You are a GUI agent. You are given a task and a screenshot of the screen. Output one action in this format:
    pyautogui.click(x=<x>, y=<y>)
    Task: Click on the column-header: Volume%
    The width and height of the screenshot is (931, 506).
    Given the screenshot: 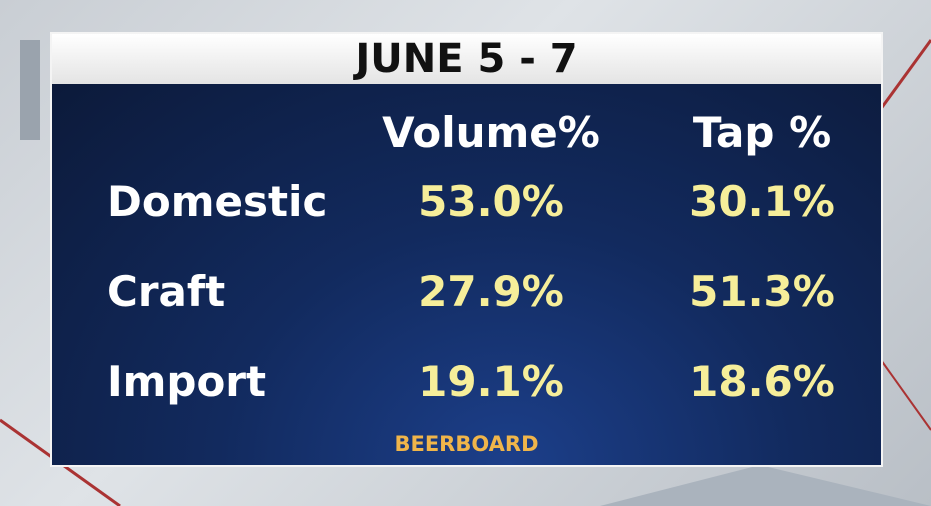 What is the action you would take?
    pyautogui.click(x=491, y=132)
    